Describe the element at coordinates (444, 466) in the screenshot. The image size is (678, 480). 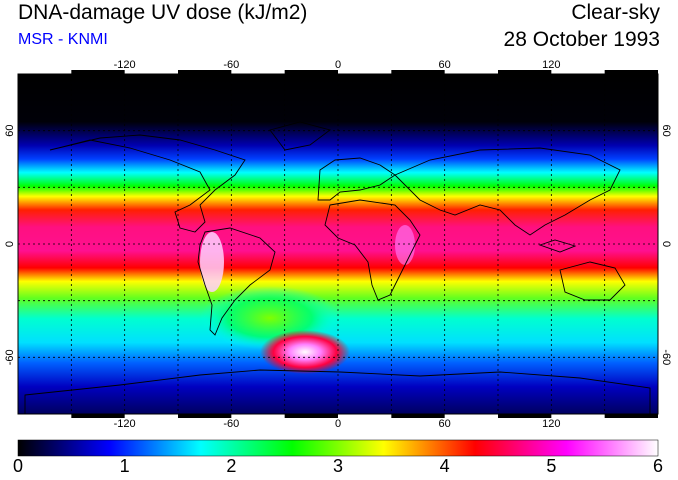
I see `colorbar-label: 4` at that location.